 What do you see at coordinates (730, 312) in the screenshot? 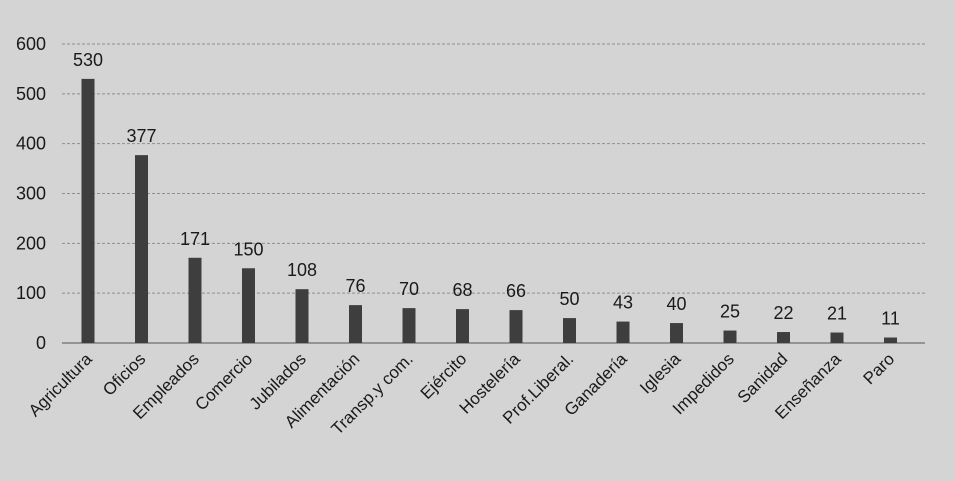
I see `data-label: 25` at bounding box center [730, 312].